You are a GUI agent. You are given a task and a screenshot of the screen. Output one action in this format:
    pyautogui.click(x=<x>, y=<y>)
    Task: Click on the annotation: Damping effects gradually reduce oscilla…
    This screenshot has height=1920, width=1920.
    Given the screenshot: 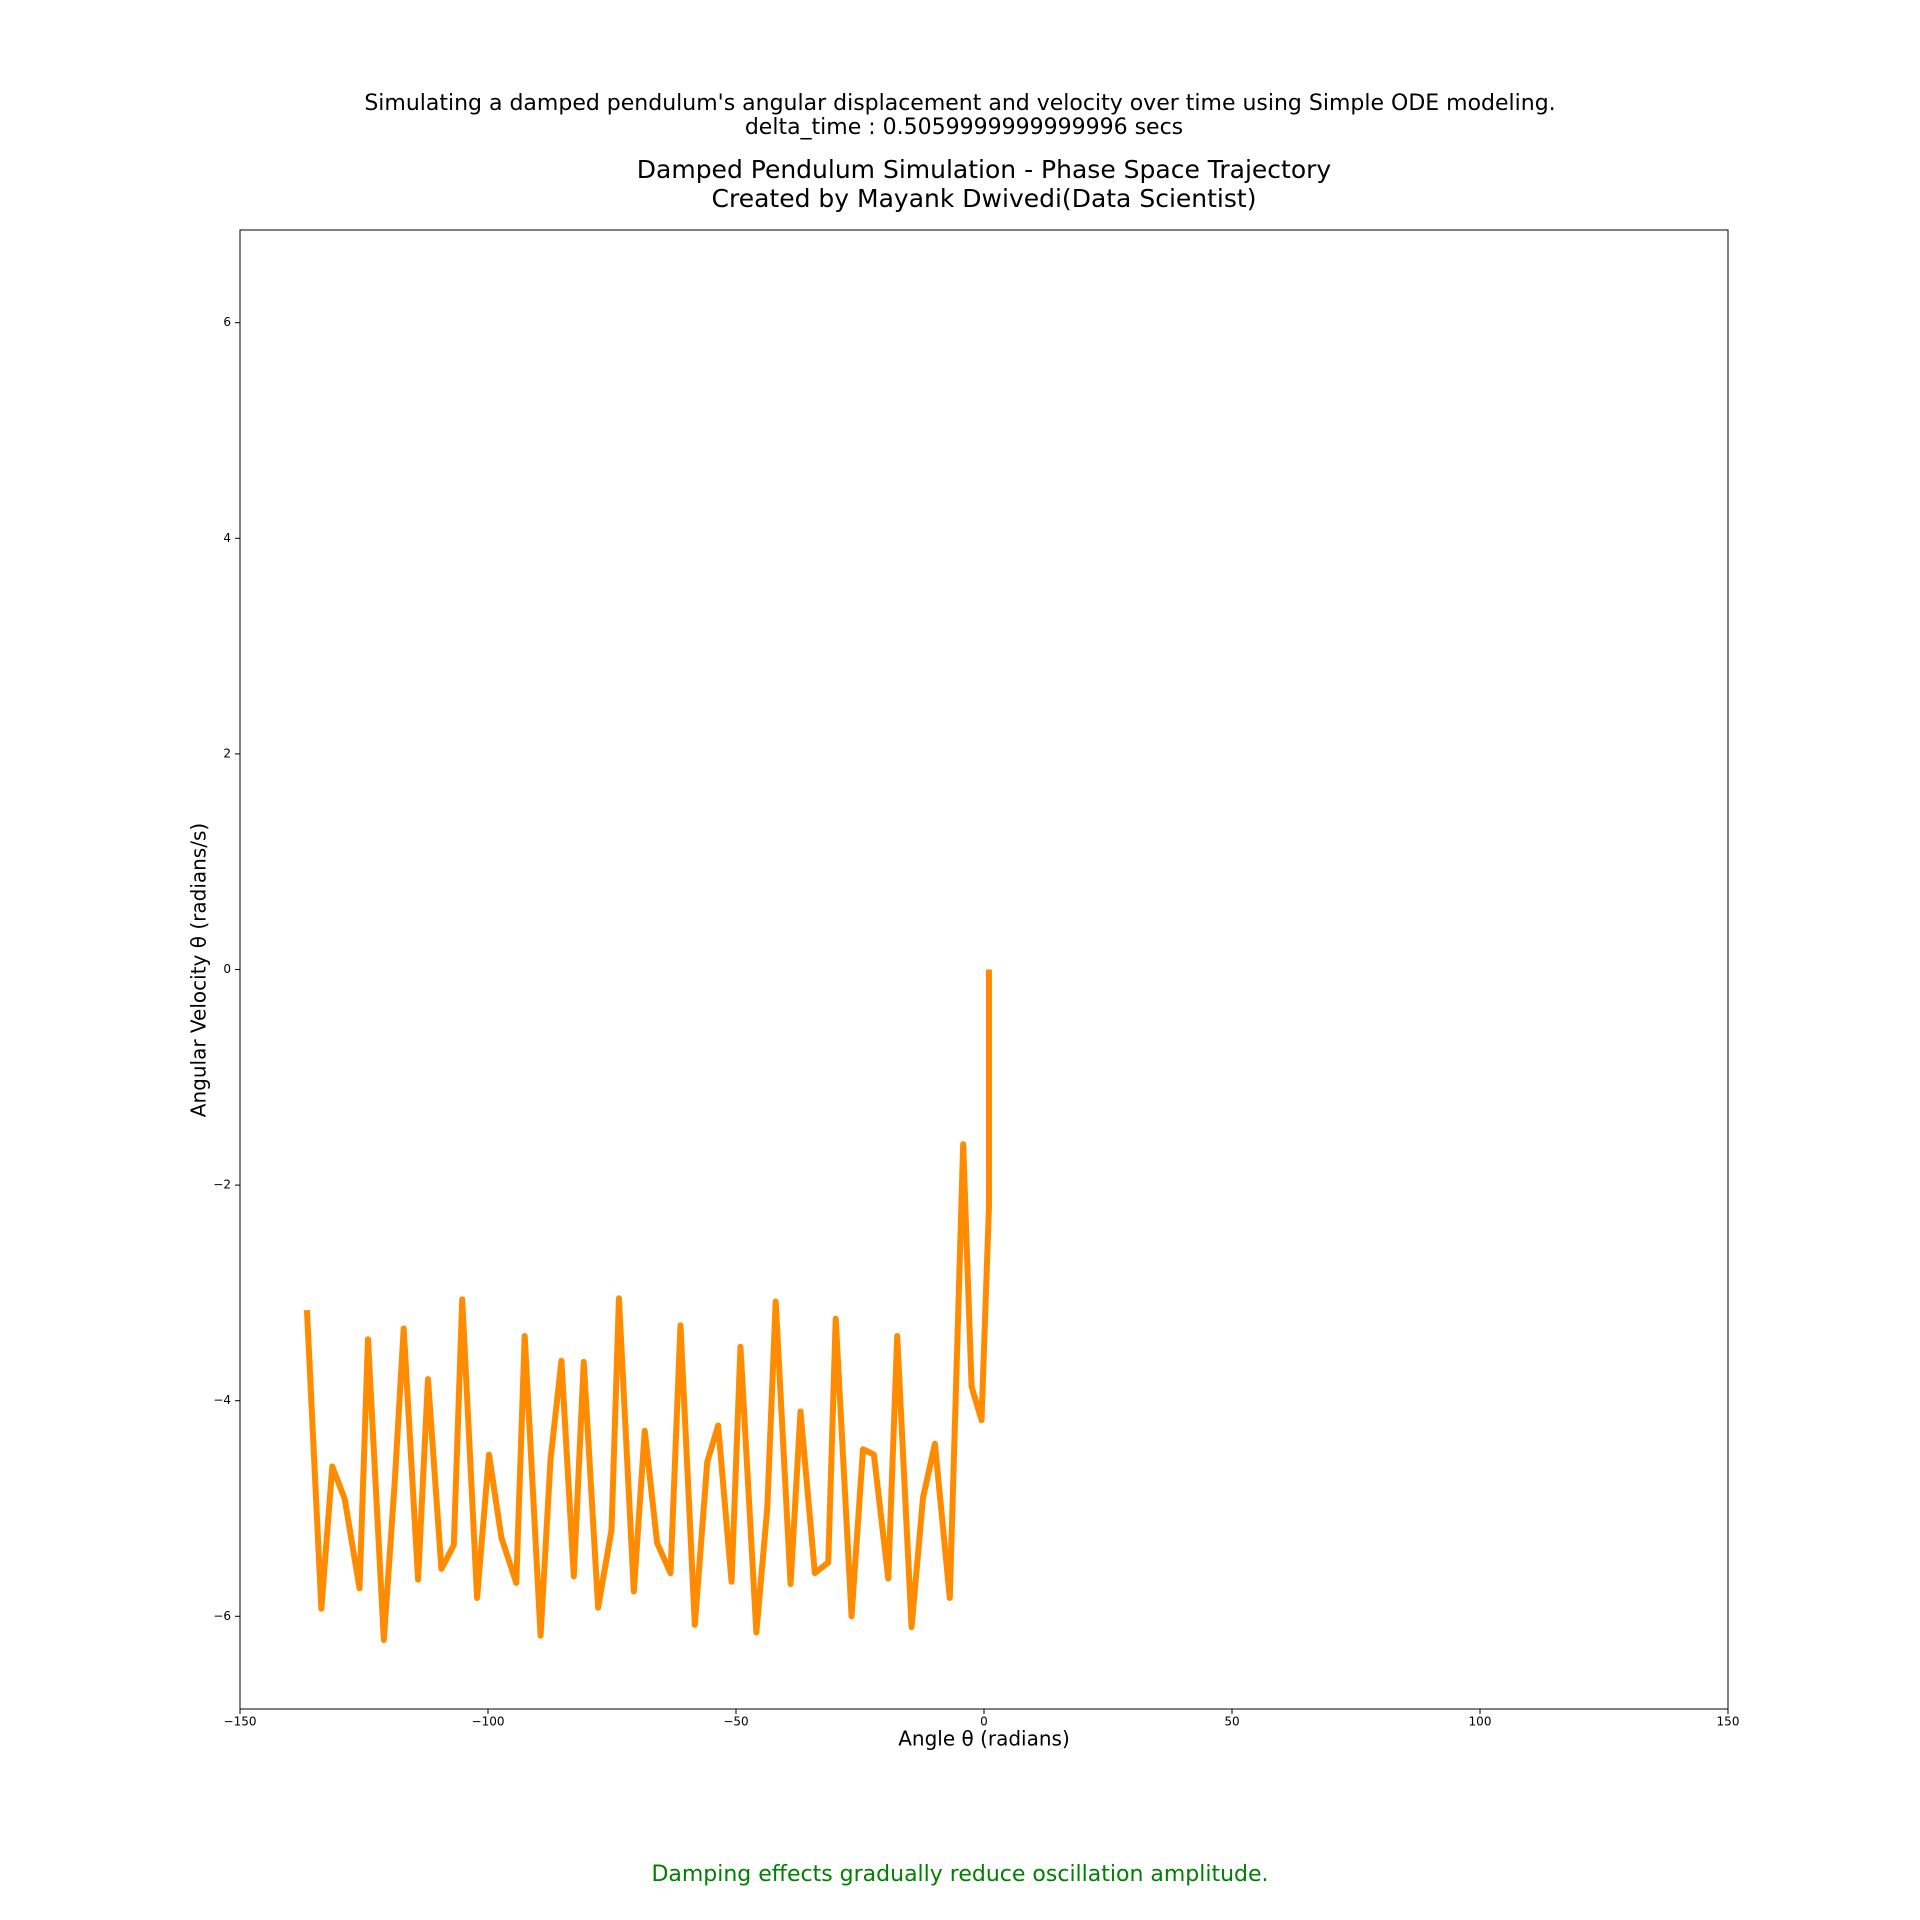 What is the action you would take?
    pyautogui.click(x=959, y=1874)
    